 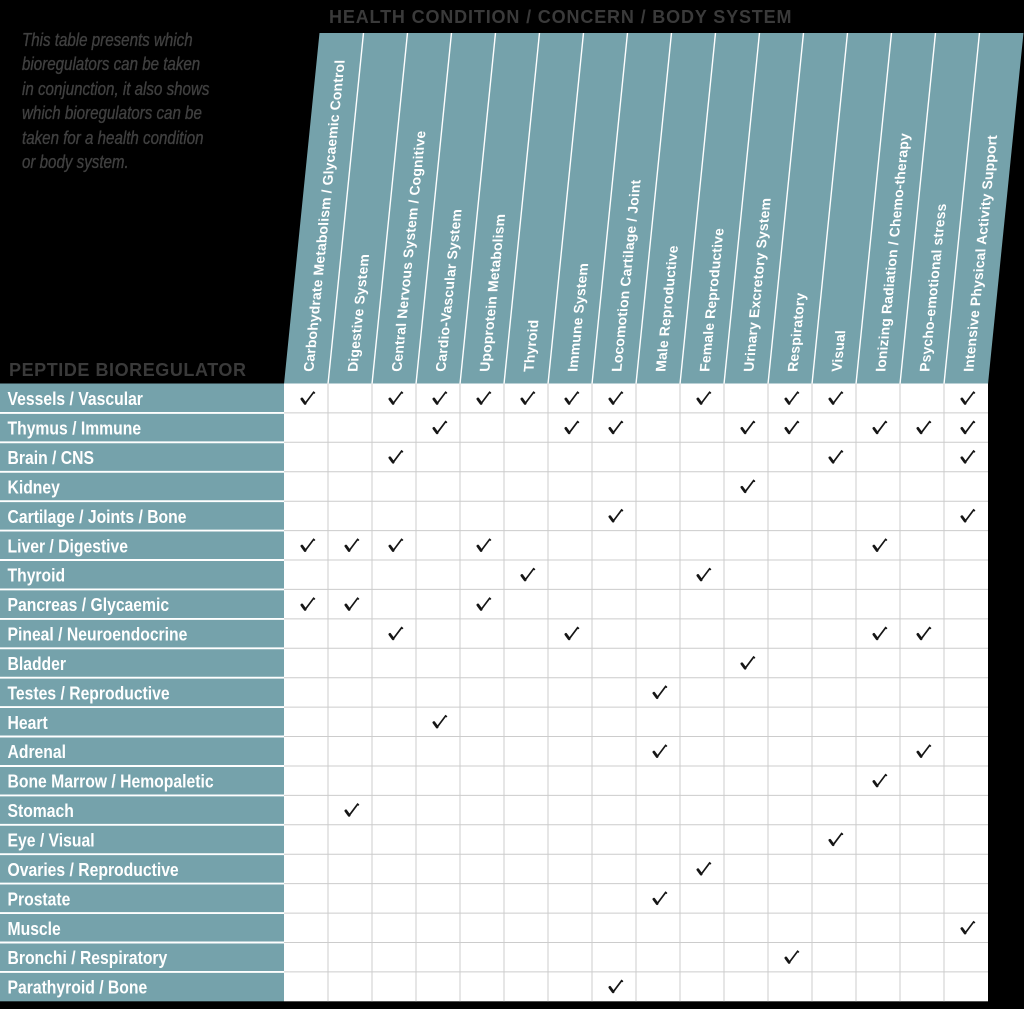 What do you see at coordinates (34, 487) in the screenshot?
I see `svg-text: Kidney` at bounding box center [34, 487].